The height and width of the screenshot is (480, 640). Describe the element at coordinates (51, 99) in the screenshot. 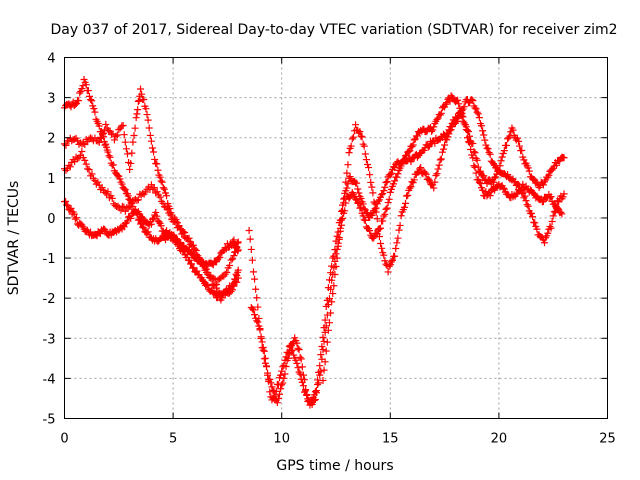

I see `y-tick-label: 3` at that location.